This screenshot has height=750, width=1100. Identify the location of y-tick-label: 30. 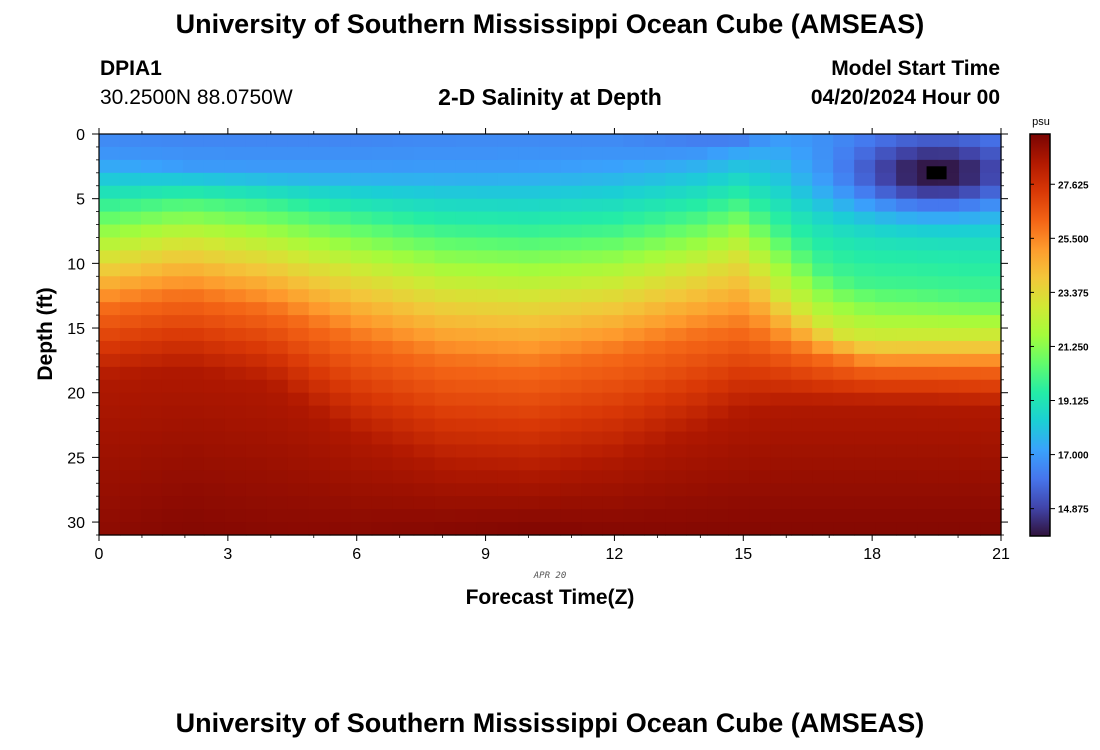
(76, 523).